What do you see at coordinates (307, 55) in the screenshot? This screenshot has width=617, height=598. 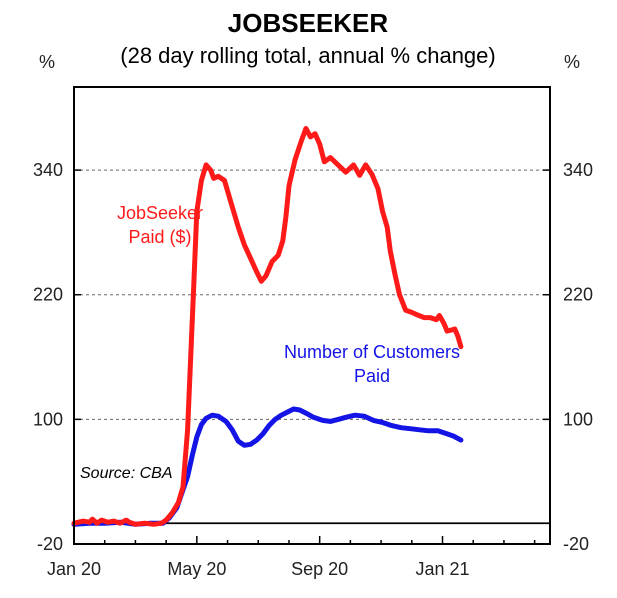 I see `chart-subtitle: (28 day rolling total, annual % change)` at bounding box center [307, 55].